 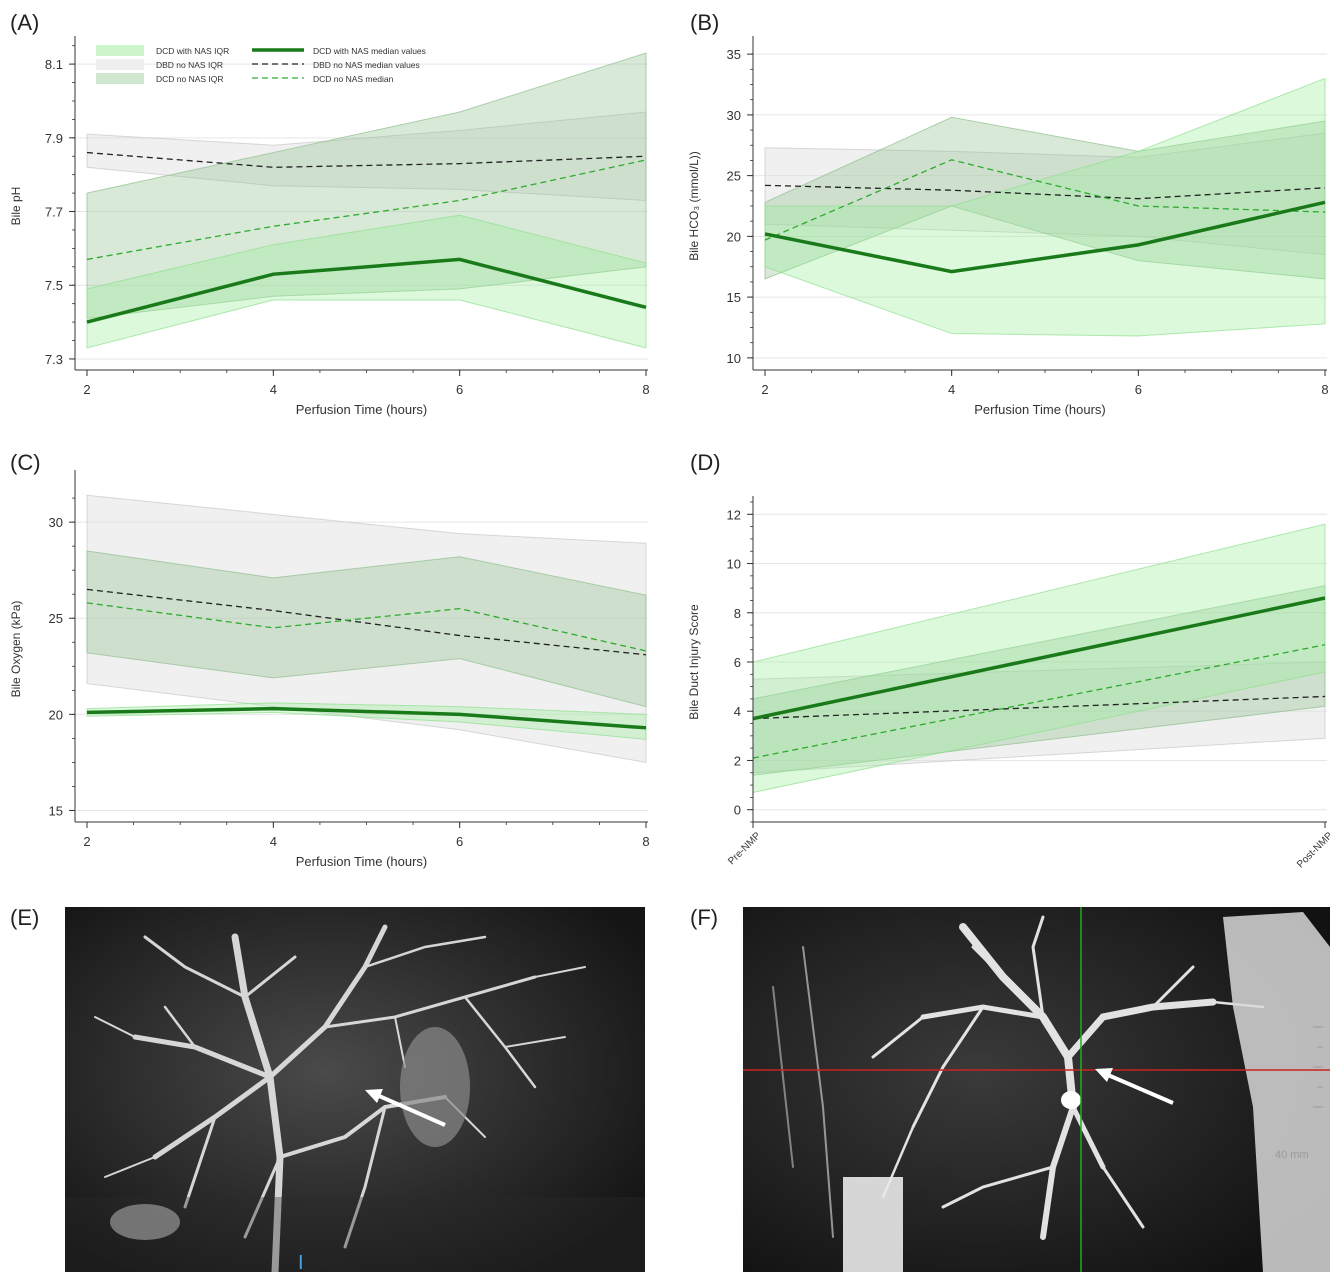 I want to click on y-tick-label-d-1: 2, so click(x=737, y=760).